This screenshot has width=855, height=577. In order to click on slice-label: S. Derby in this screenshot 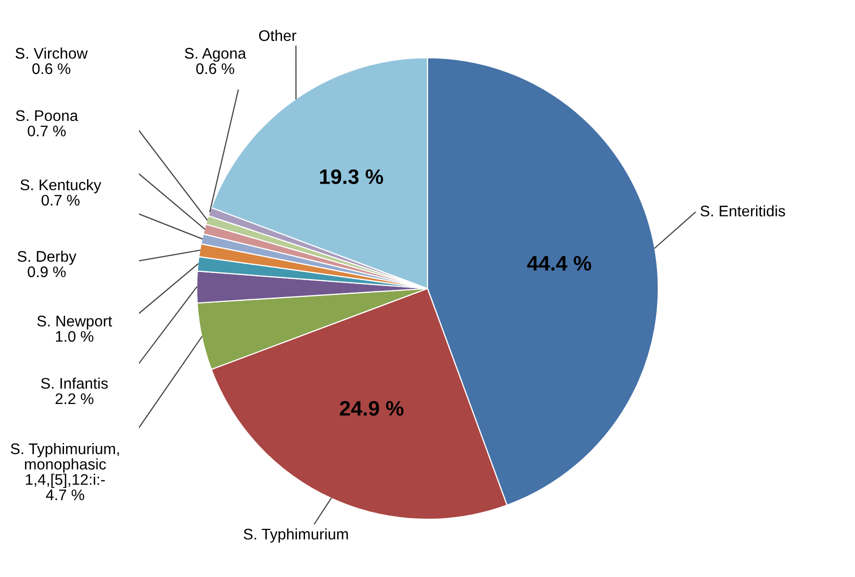, I will do `click(47, 257)`.